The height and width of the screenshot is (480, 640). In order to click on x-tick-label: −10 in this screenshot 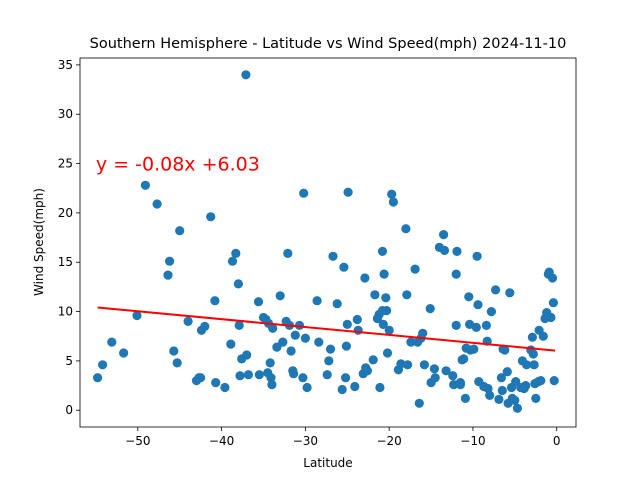, I will do `click(472, 441)`.